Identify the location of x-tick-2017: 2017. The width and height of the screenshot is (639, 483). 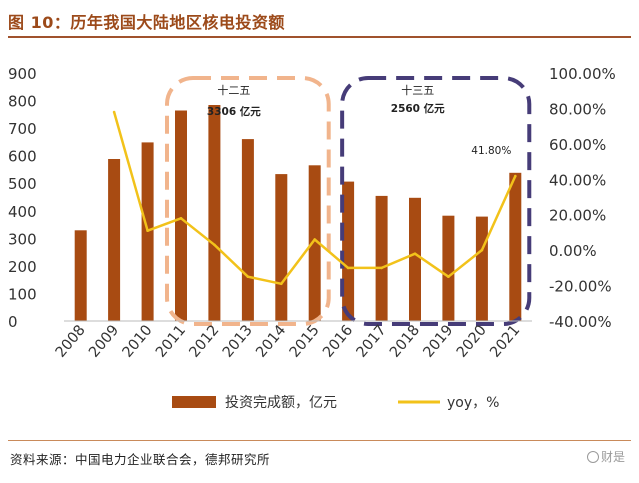
(372, 341).